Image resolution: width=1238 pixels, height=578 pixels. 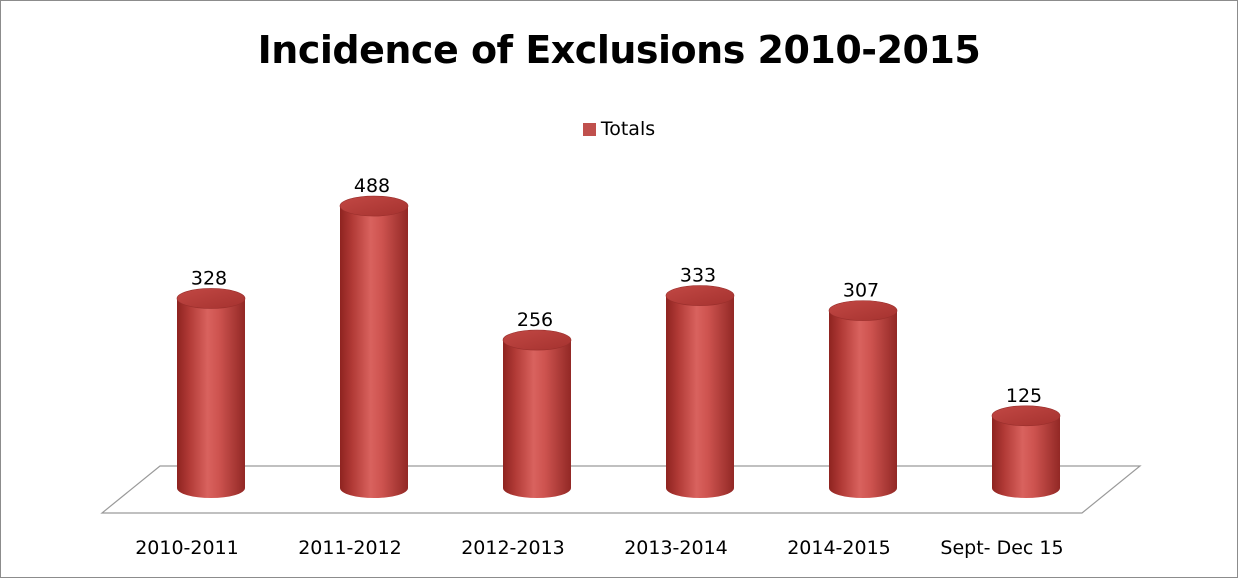 What do you see at coordinates (1001, 548) in the screenshot?
I see `x-tick-label: Sept- Dec 15` at bounding box center [1001, 548].